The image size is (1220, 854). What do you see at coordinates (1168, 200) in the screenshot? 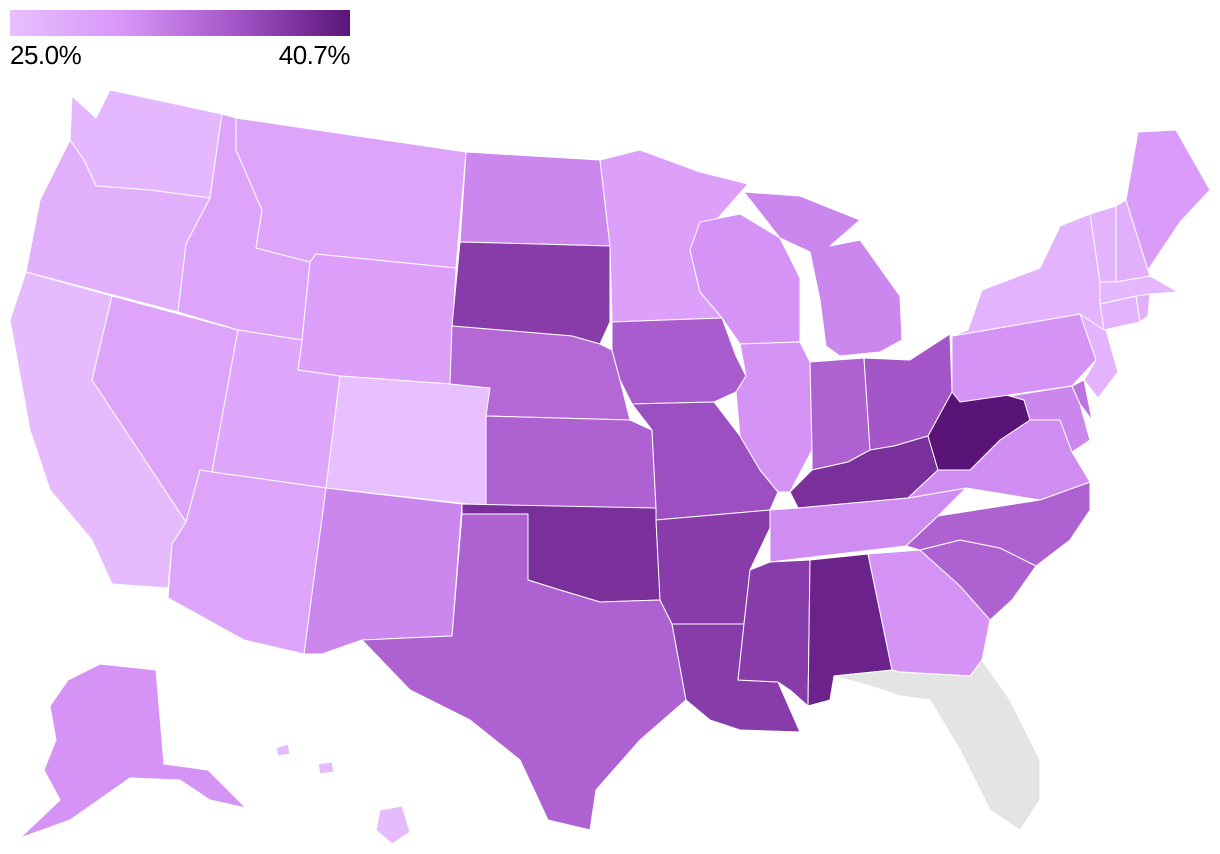
I see `state-maine` at bounding box center [1168, 200].